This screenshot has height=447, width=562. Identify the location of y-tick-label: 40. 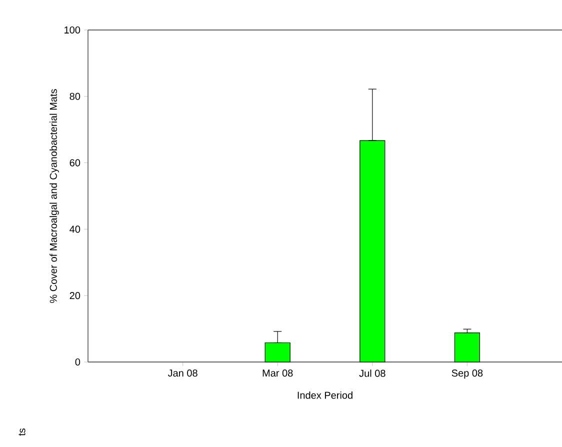
(75, 229).